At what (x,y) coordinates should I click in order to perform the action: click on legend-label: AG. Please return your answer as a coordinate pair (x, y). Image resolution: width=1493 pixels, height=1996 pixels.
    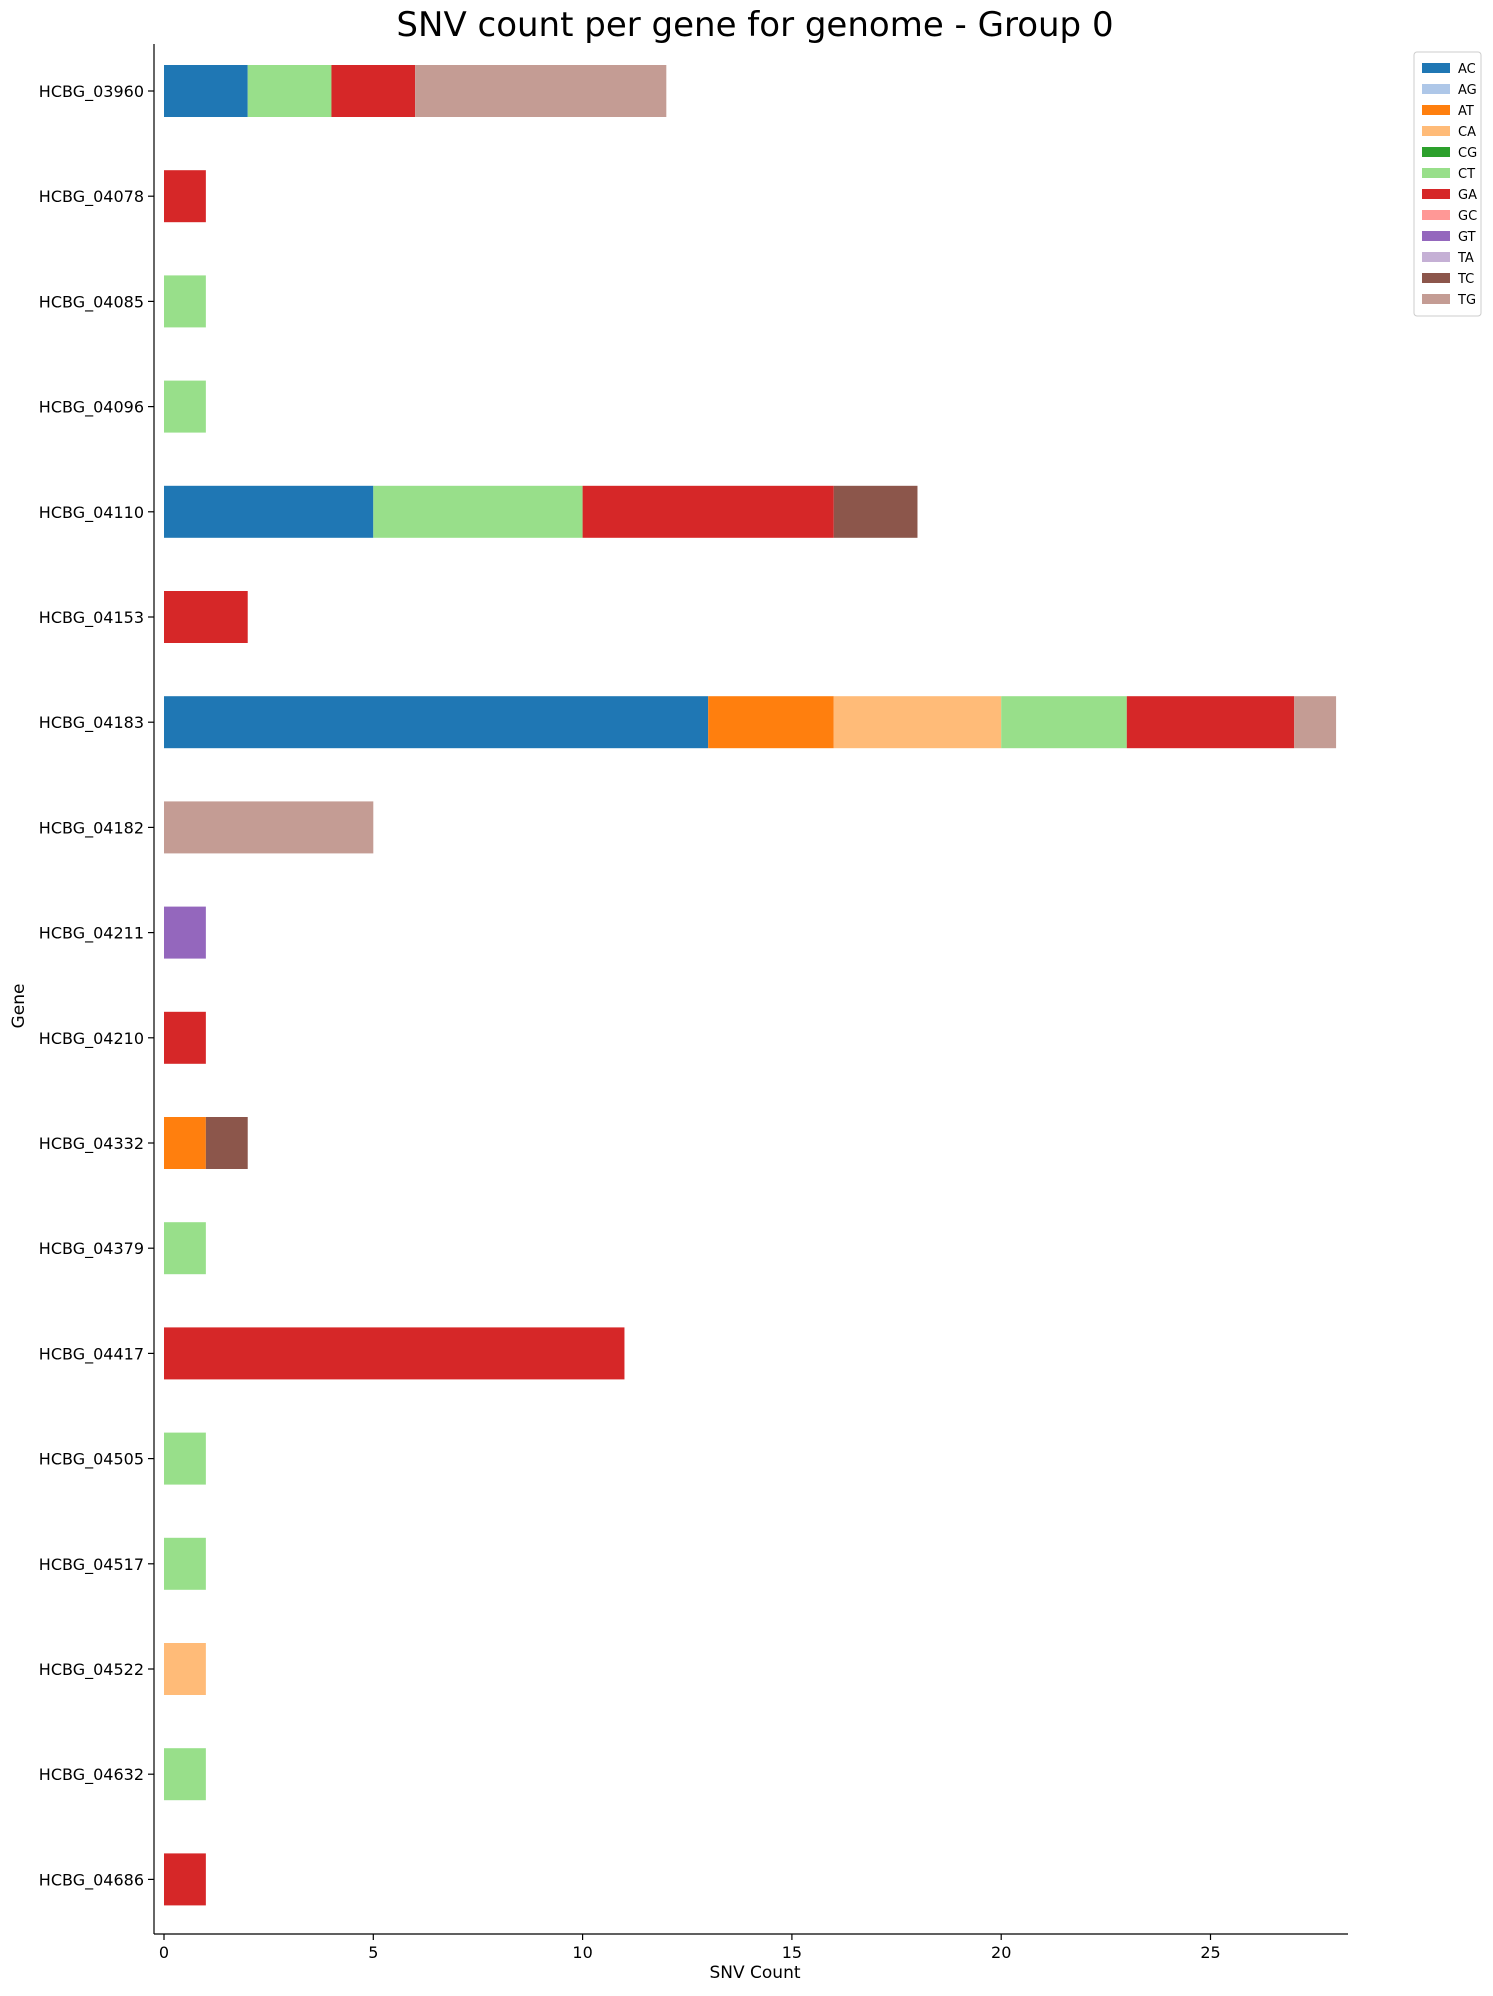
    Looking at the image, I should click on (1467, 90).